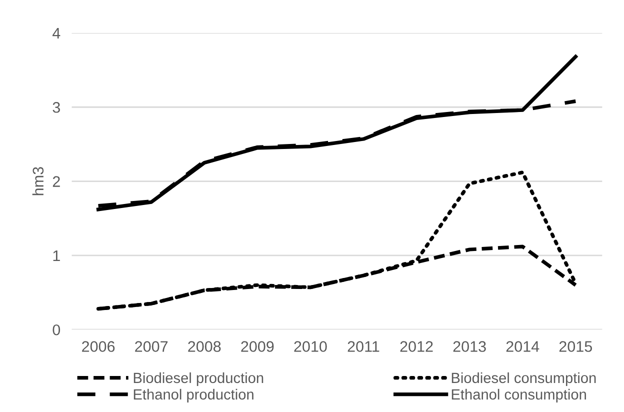 This screenshot has height=412, width=624. Describe the element at coordinates (56, 107) in the screenshot. I see `y-tick-label: 3` at that location.